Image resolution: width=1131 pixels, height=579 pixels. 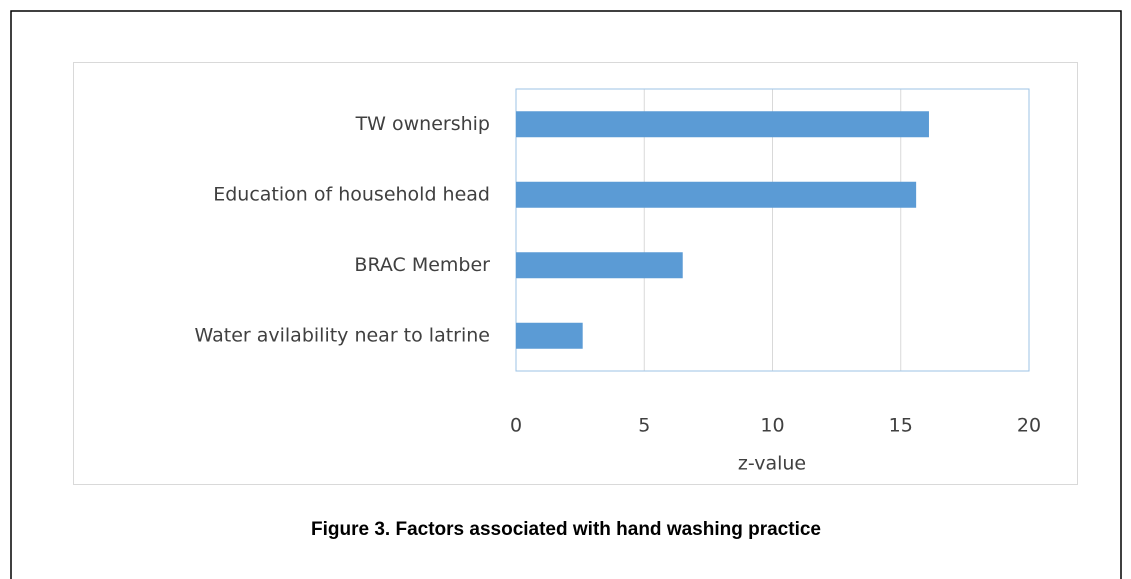 I want to click on x-tick-label: 0, so click(x=516, y=426).